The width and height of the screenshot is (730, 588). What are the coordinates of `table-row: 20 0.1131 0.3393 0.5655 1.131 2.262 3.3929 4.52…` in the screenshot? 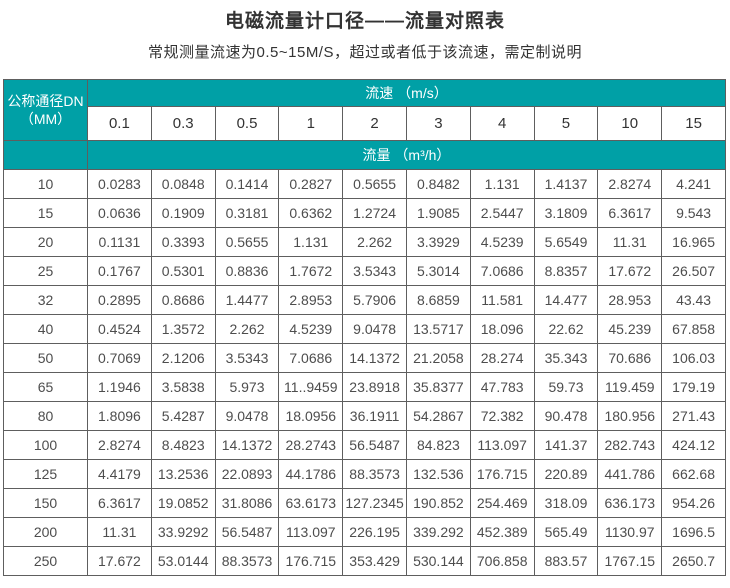 It's located at (364, 242).